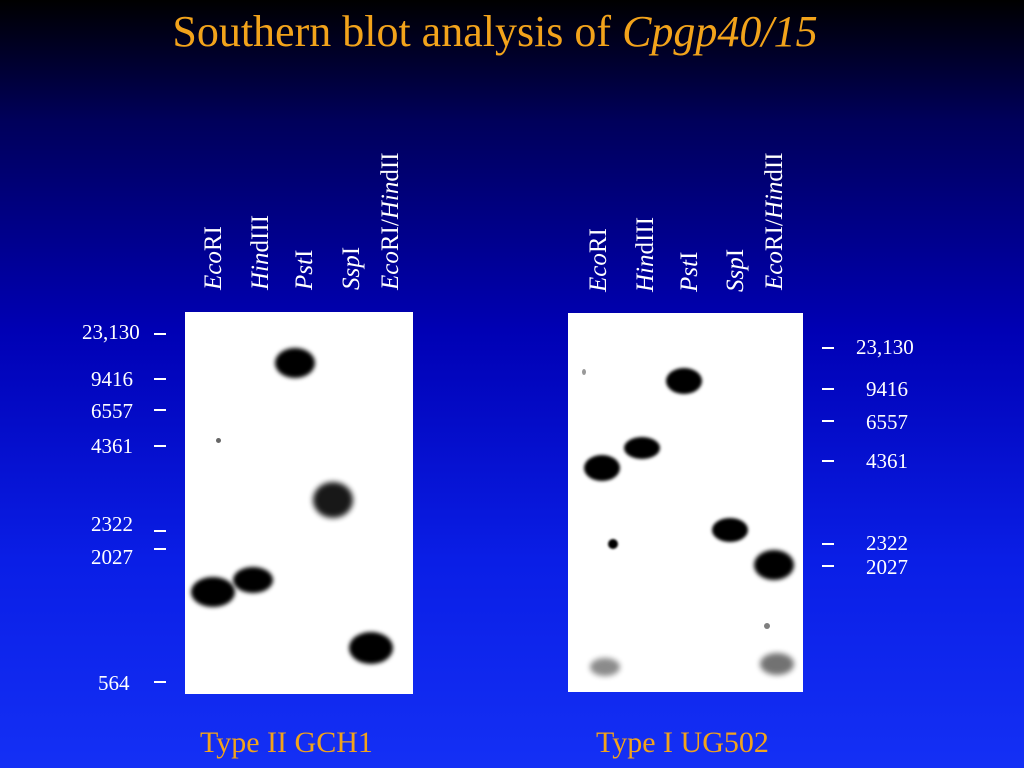  What do you see at coordinates (351, 268) in the screenshot?
I see `left-lane-label-sspi: SspI` at bounding box center [351, 268].